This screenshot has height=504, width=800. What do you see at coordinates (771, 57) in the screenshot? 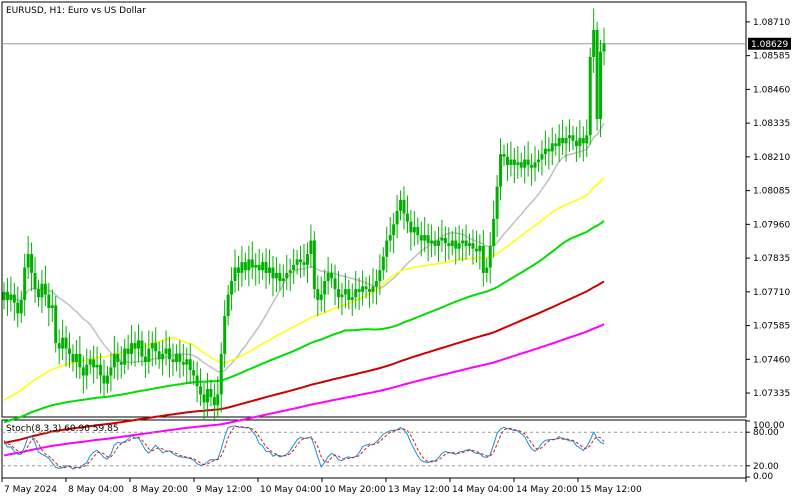
I see `y-tick-label: 1.08585` at bounding box center [771, 57].